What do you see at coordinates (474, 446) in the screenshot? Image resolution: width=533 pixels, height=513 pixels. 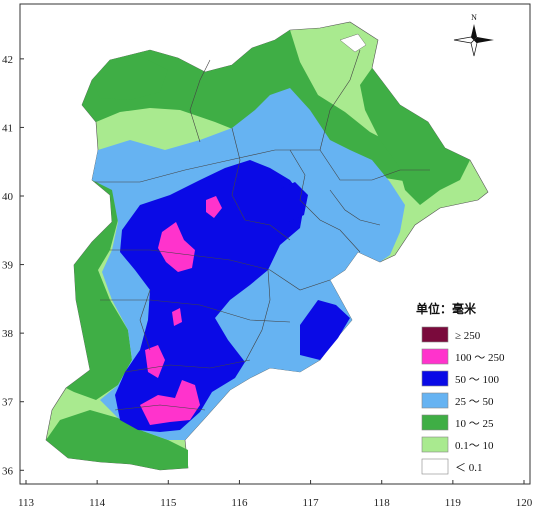 I see `legend-label: 0.1～ 10` at bounding box center [474, 446].